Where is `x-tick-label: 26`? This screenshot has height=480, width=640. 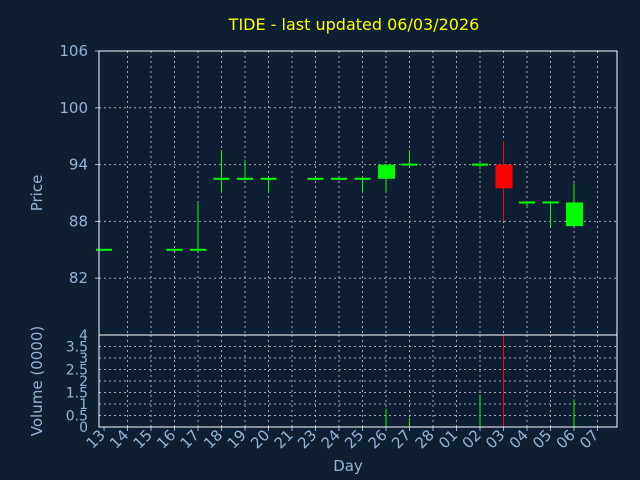 x-tick-label: 26 is located at coordinates (378, 439).